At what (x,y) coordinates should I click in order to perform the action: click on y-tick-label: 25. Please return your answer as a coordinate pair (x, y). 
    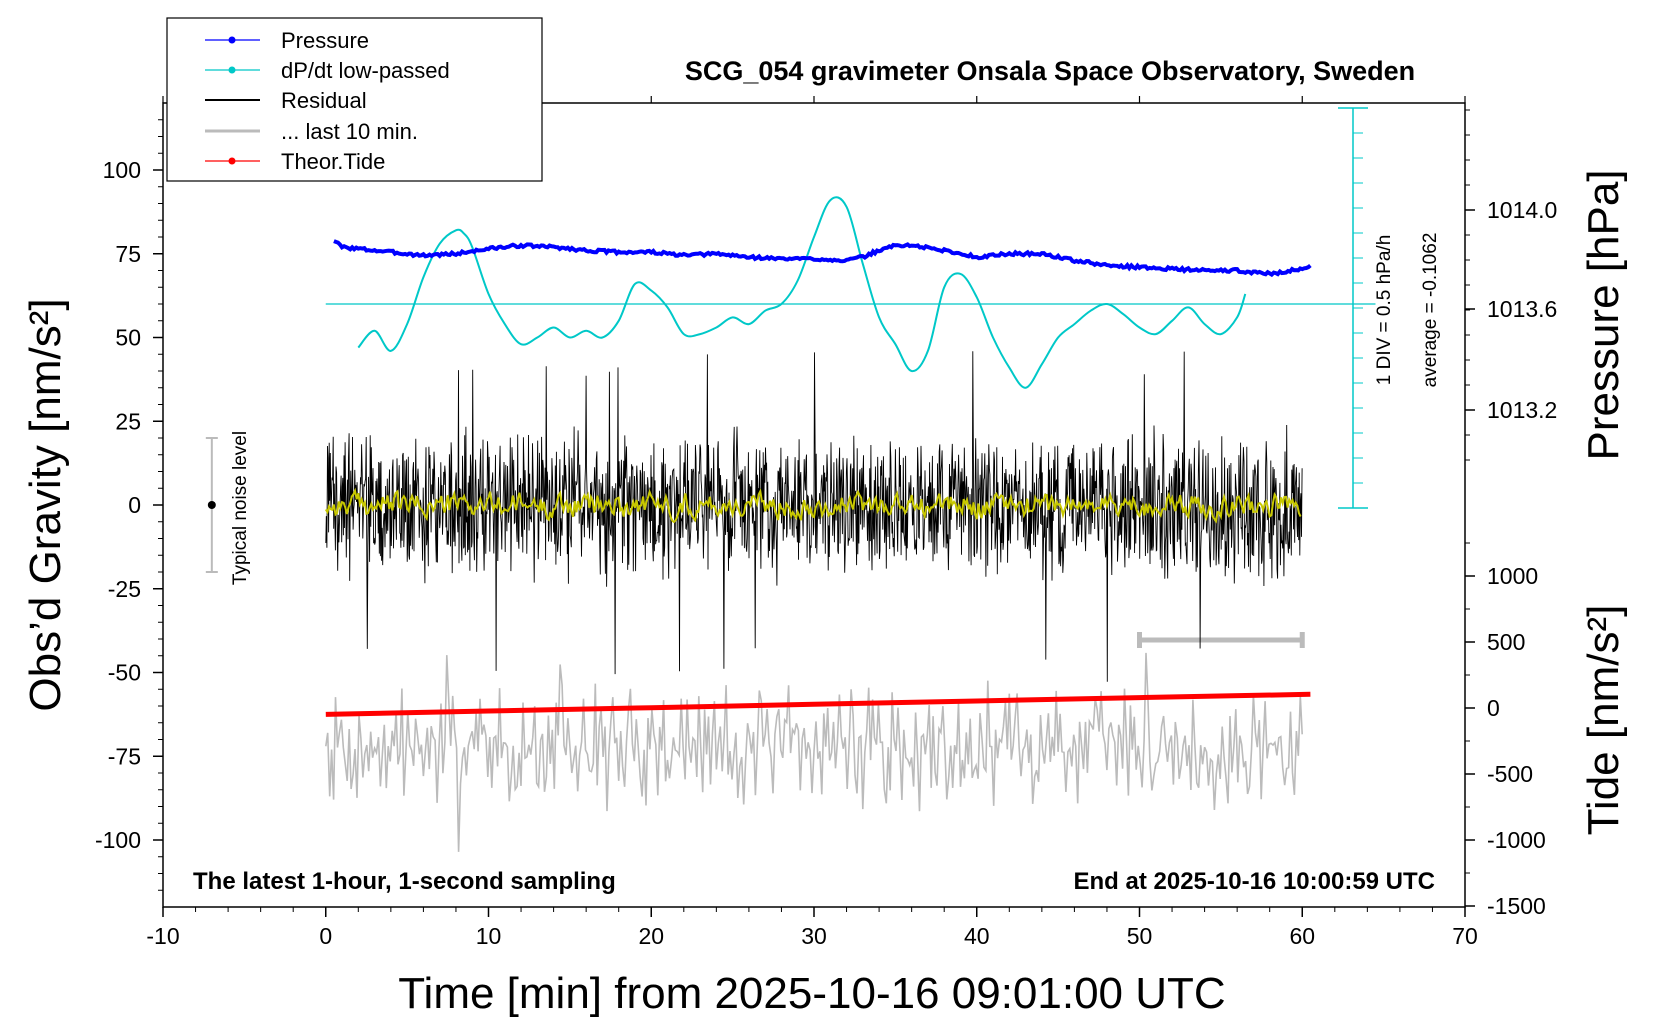
    Looking at the image, I should click on (128, 421).